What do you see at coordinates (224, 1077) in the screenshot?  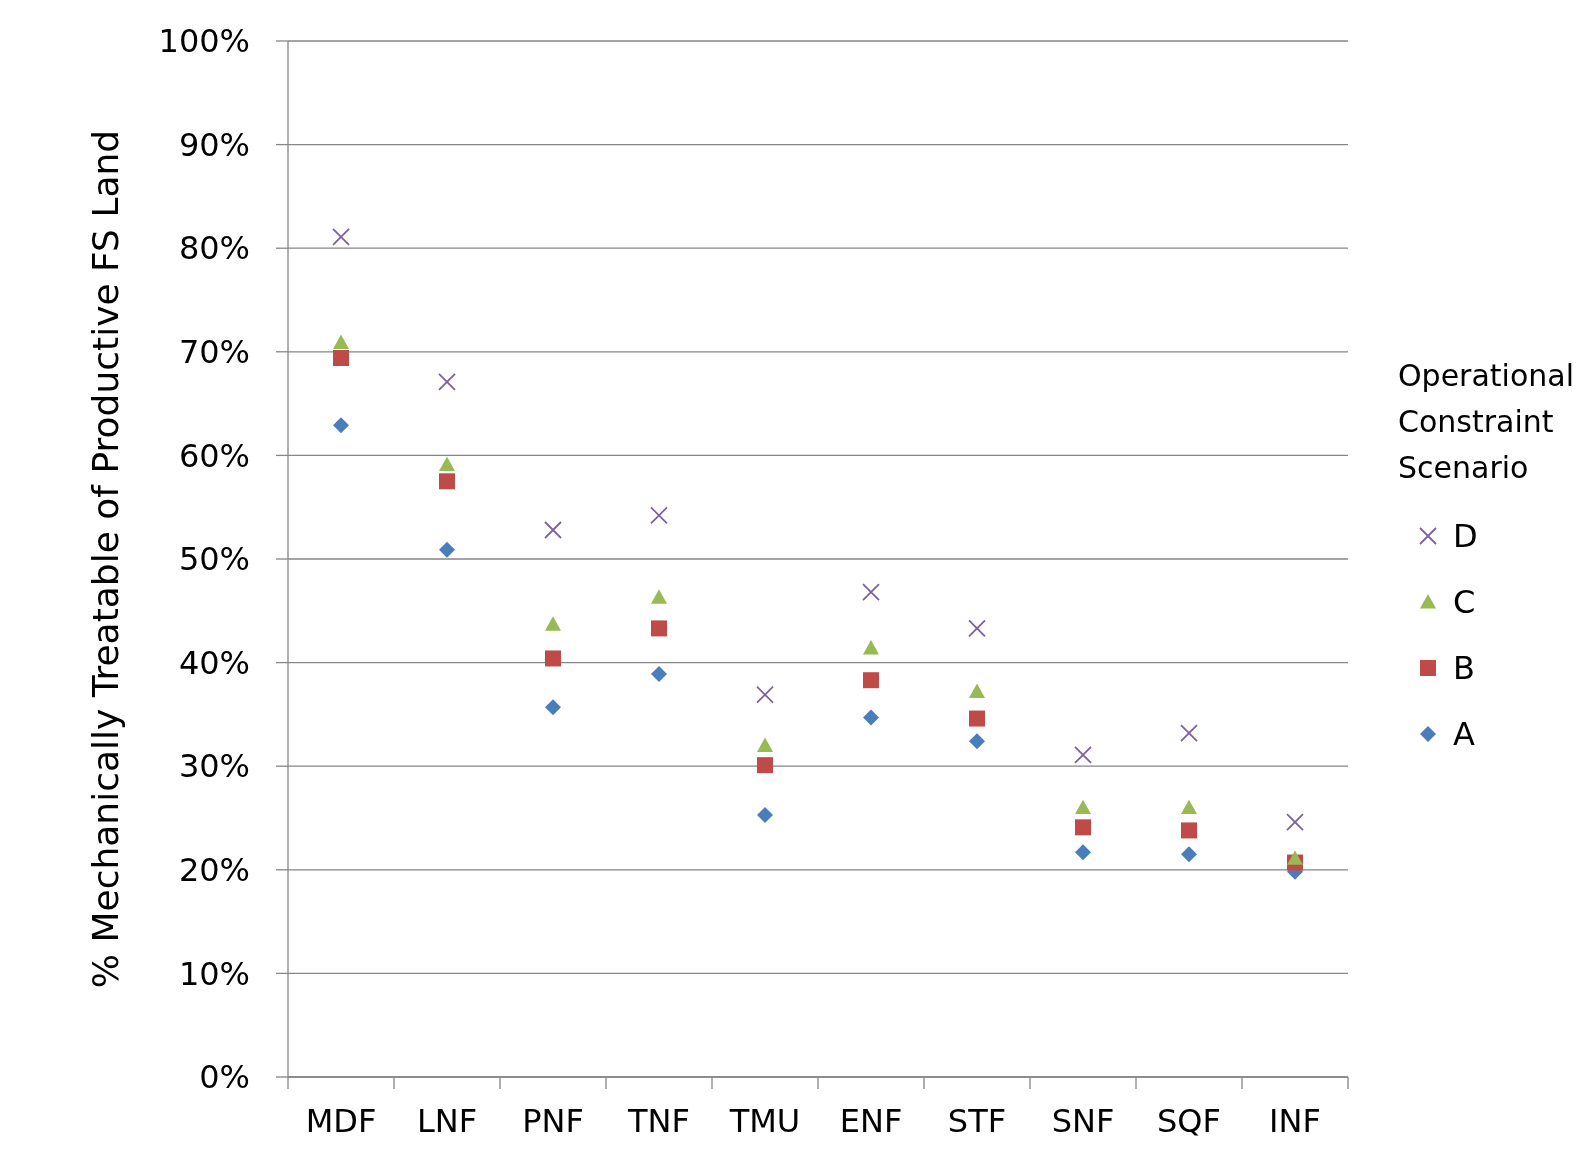 I see `y-tick-label: 0%` at bounding box center [224, 1077].